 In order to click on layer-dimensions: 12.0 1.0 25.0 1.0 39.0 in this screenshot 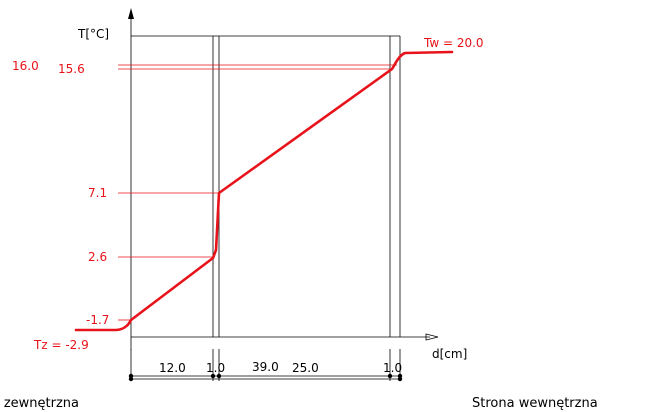, I will do `click(265, 365)`.